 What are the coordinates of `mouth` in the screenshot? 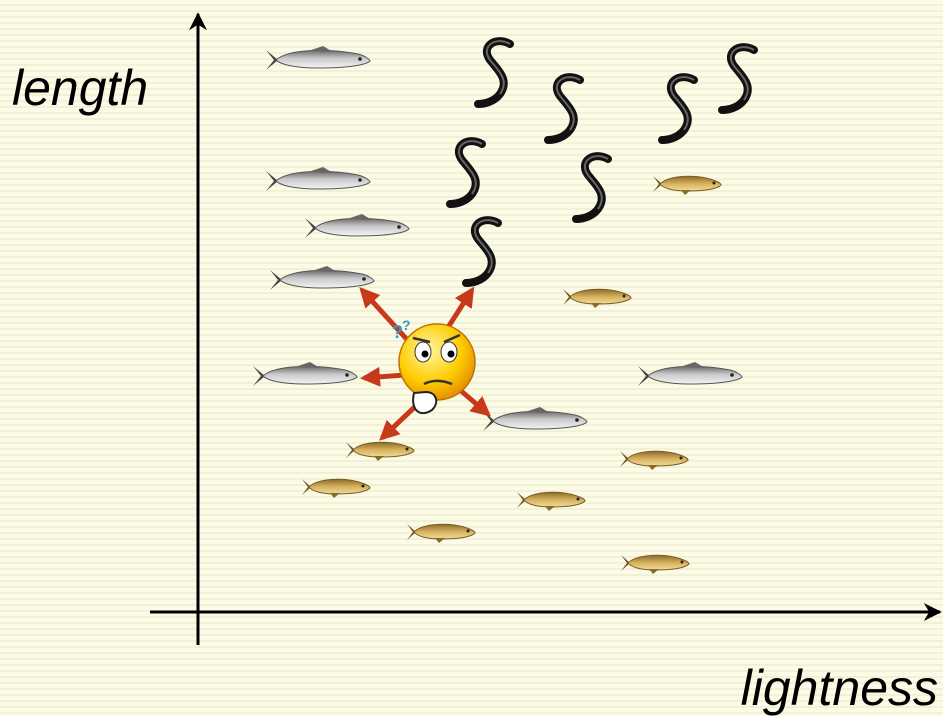 It's located at (438, 382).